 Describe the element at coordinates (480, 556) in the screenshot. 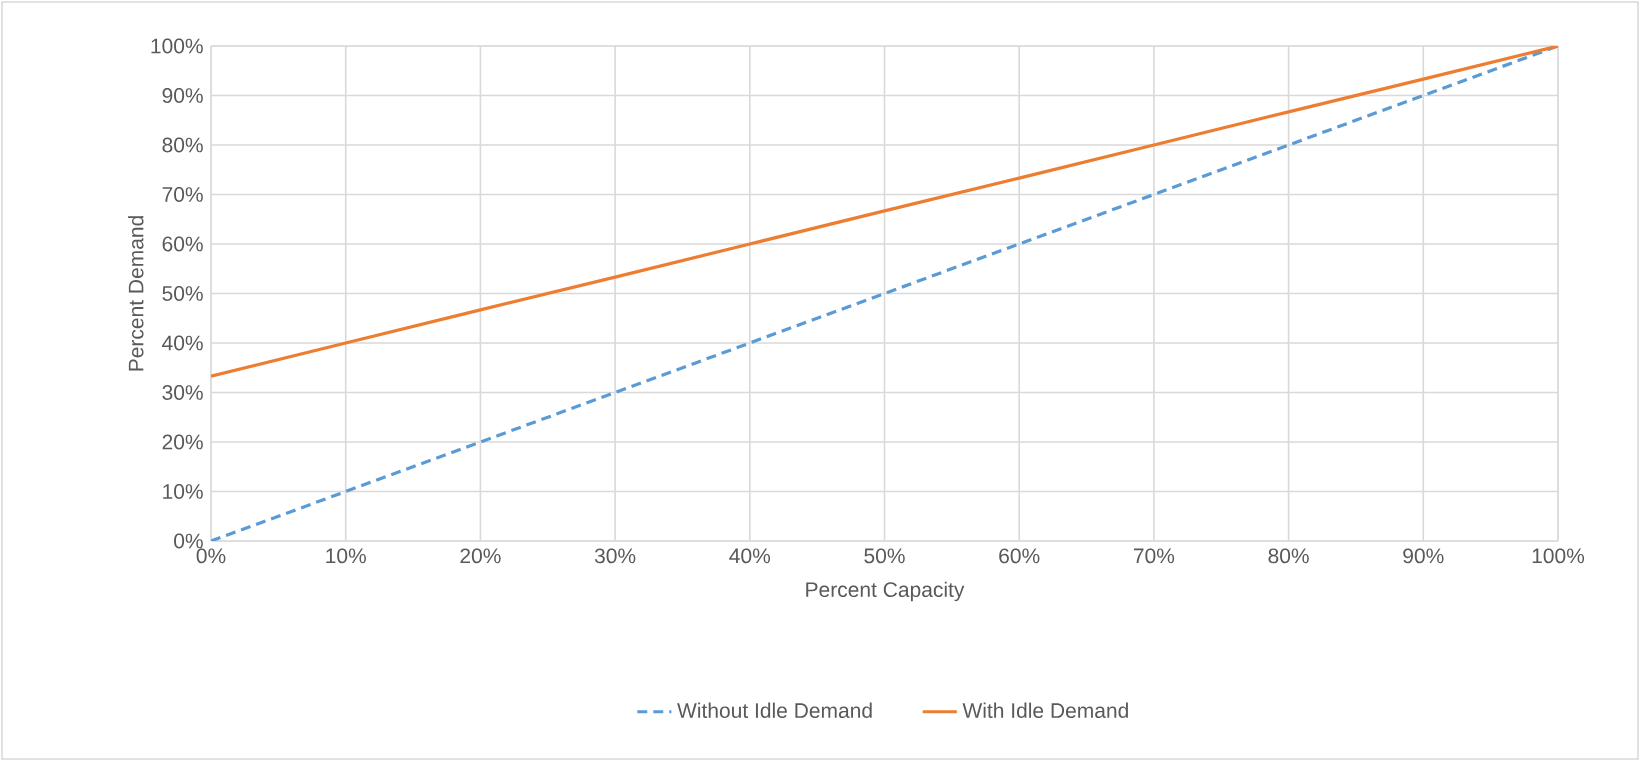

I see `x-tick-label: 20%` at that location.